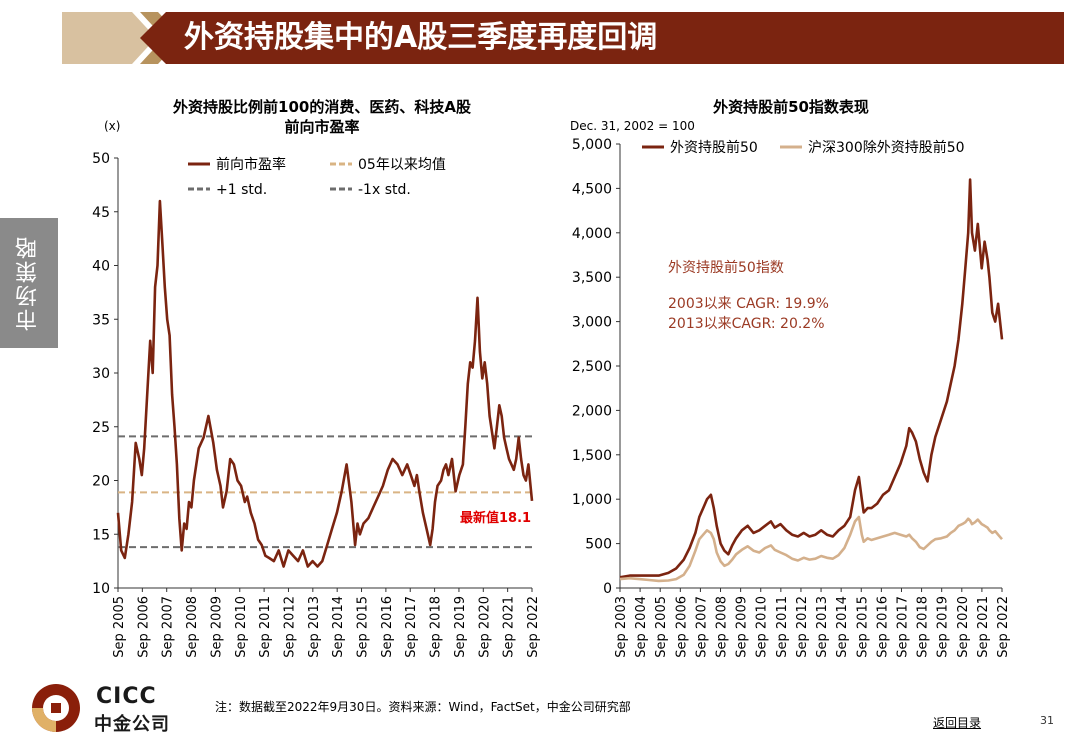 The image size is (1080, 755). I want to click on legend-label: +1 std., so click(241, 190).